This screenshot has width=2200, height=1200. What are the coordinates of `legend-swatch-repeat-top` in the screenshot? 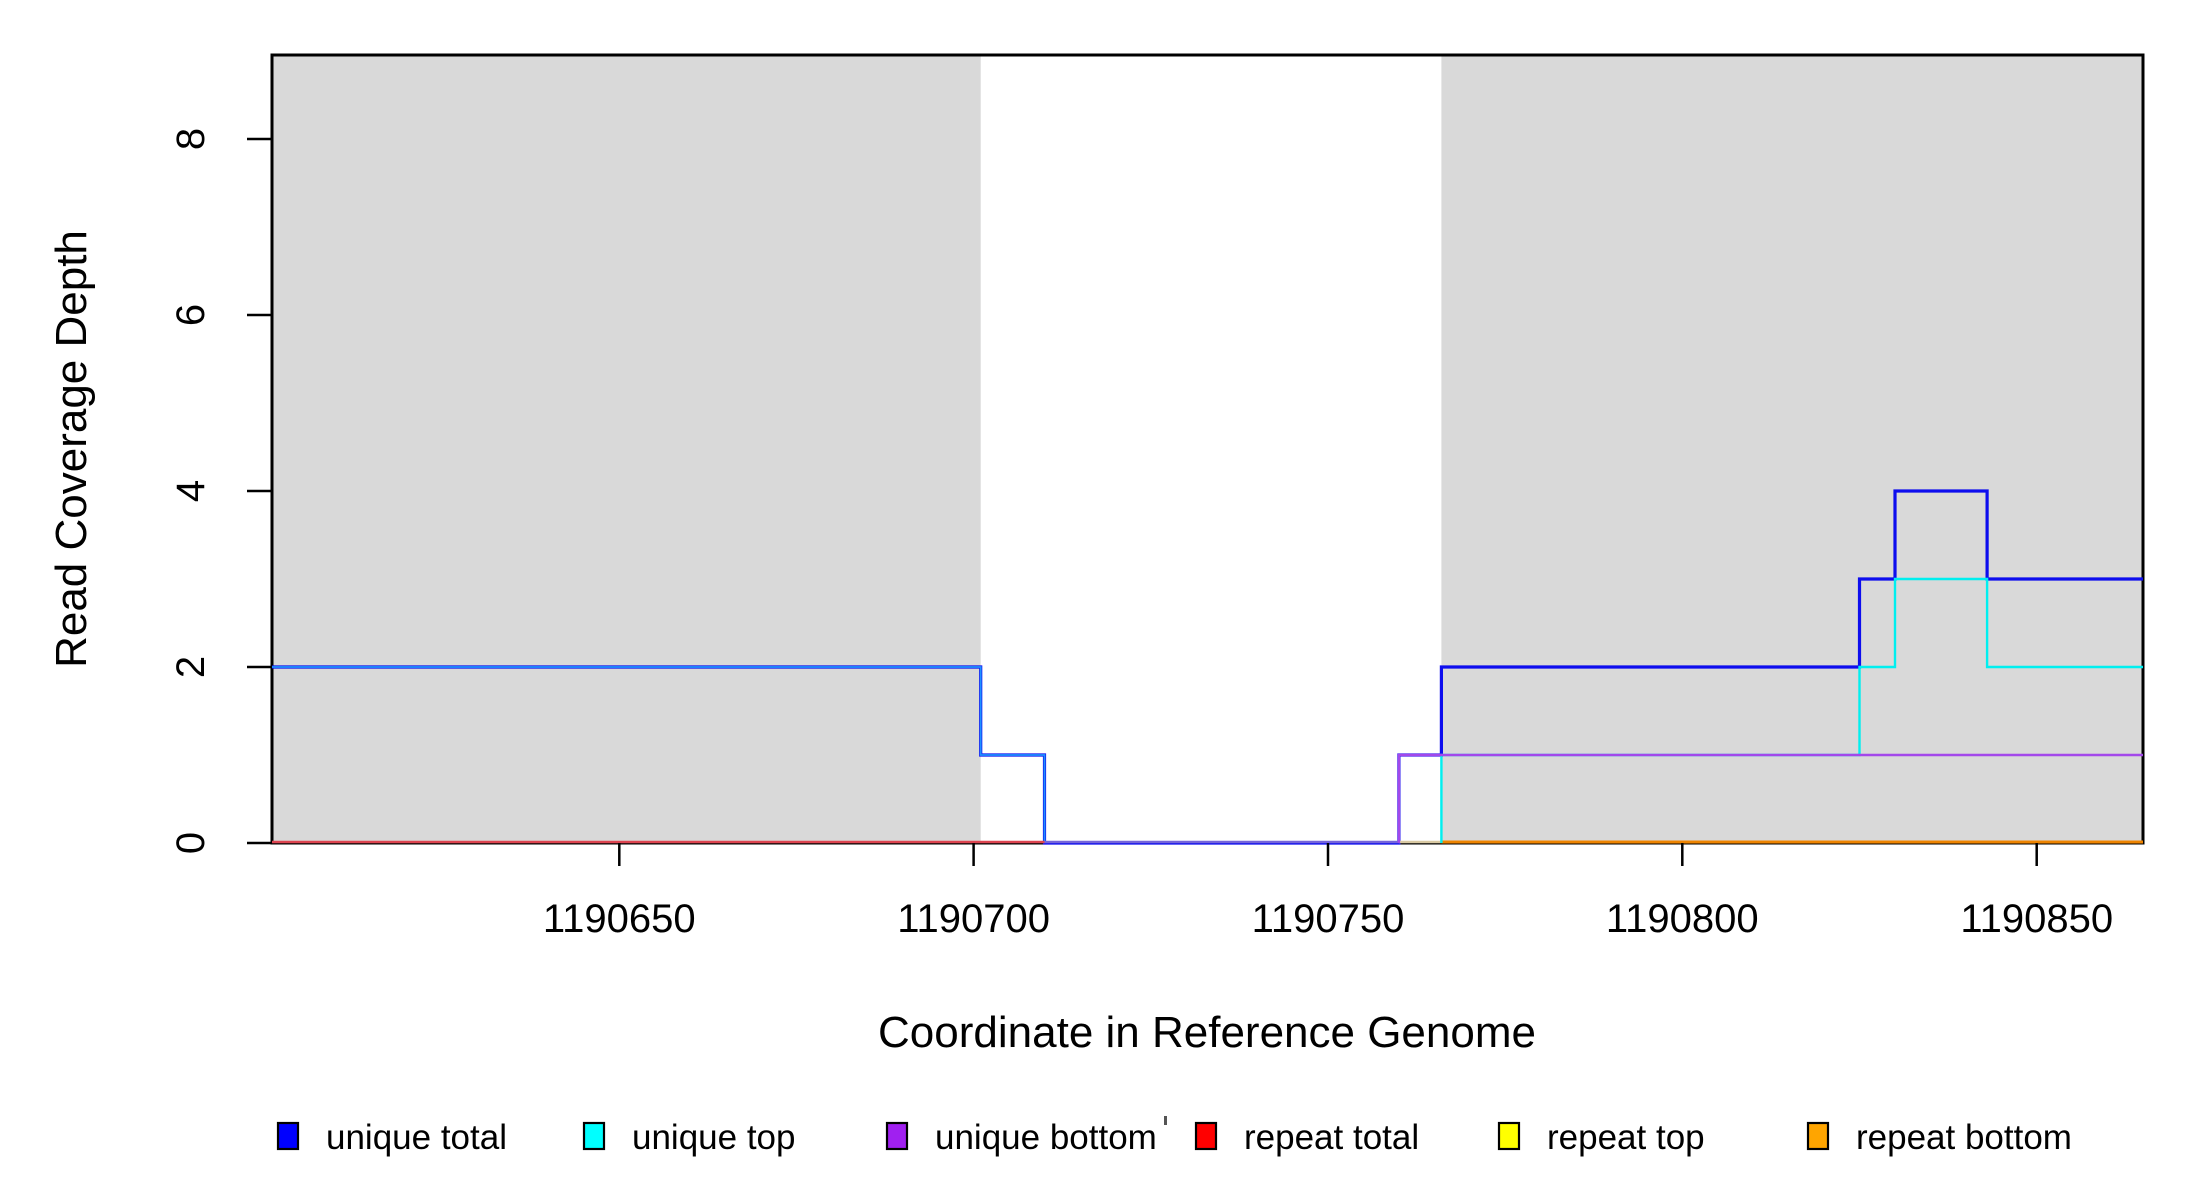 It's located at (1509, 1136).